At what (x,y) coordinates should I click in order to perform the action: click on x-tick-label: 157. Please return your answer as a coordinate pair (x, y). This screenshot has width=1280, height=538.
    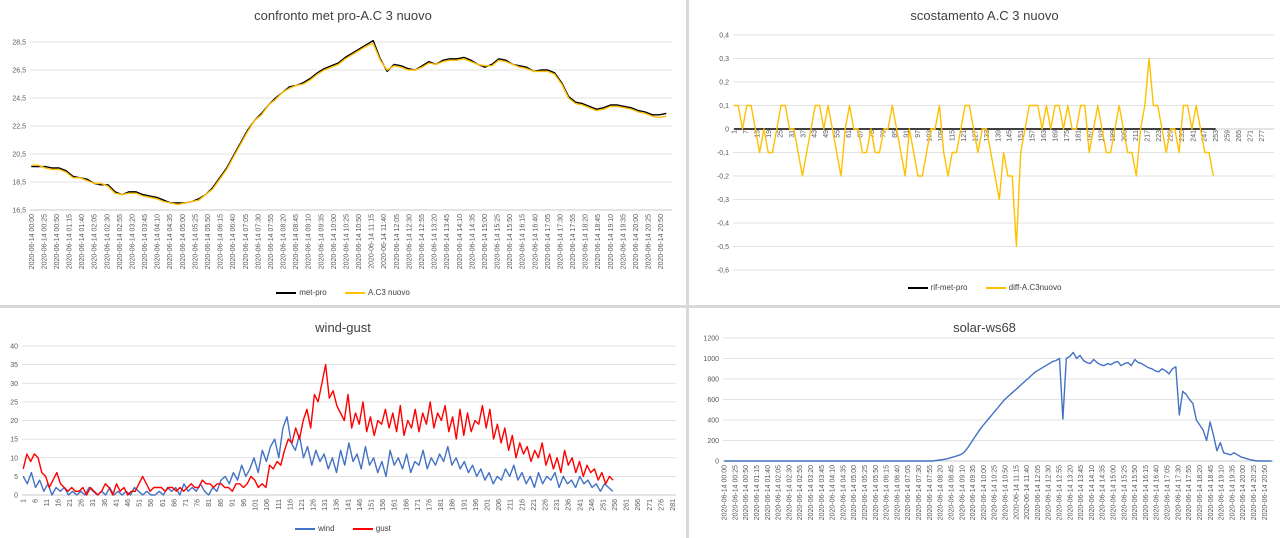
    Looking at the image, I should click on (1033, 136).